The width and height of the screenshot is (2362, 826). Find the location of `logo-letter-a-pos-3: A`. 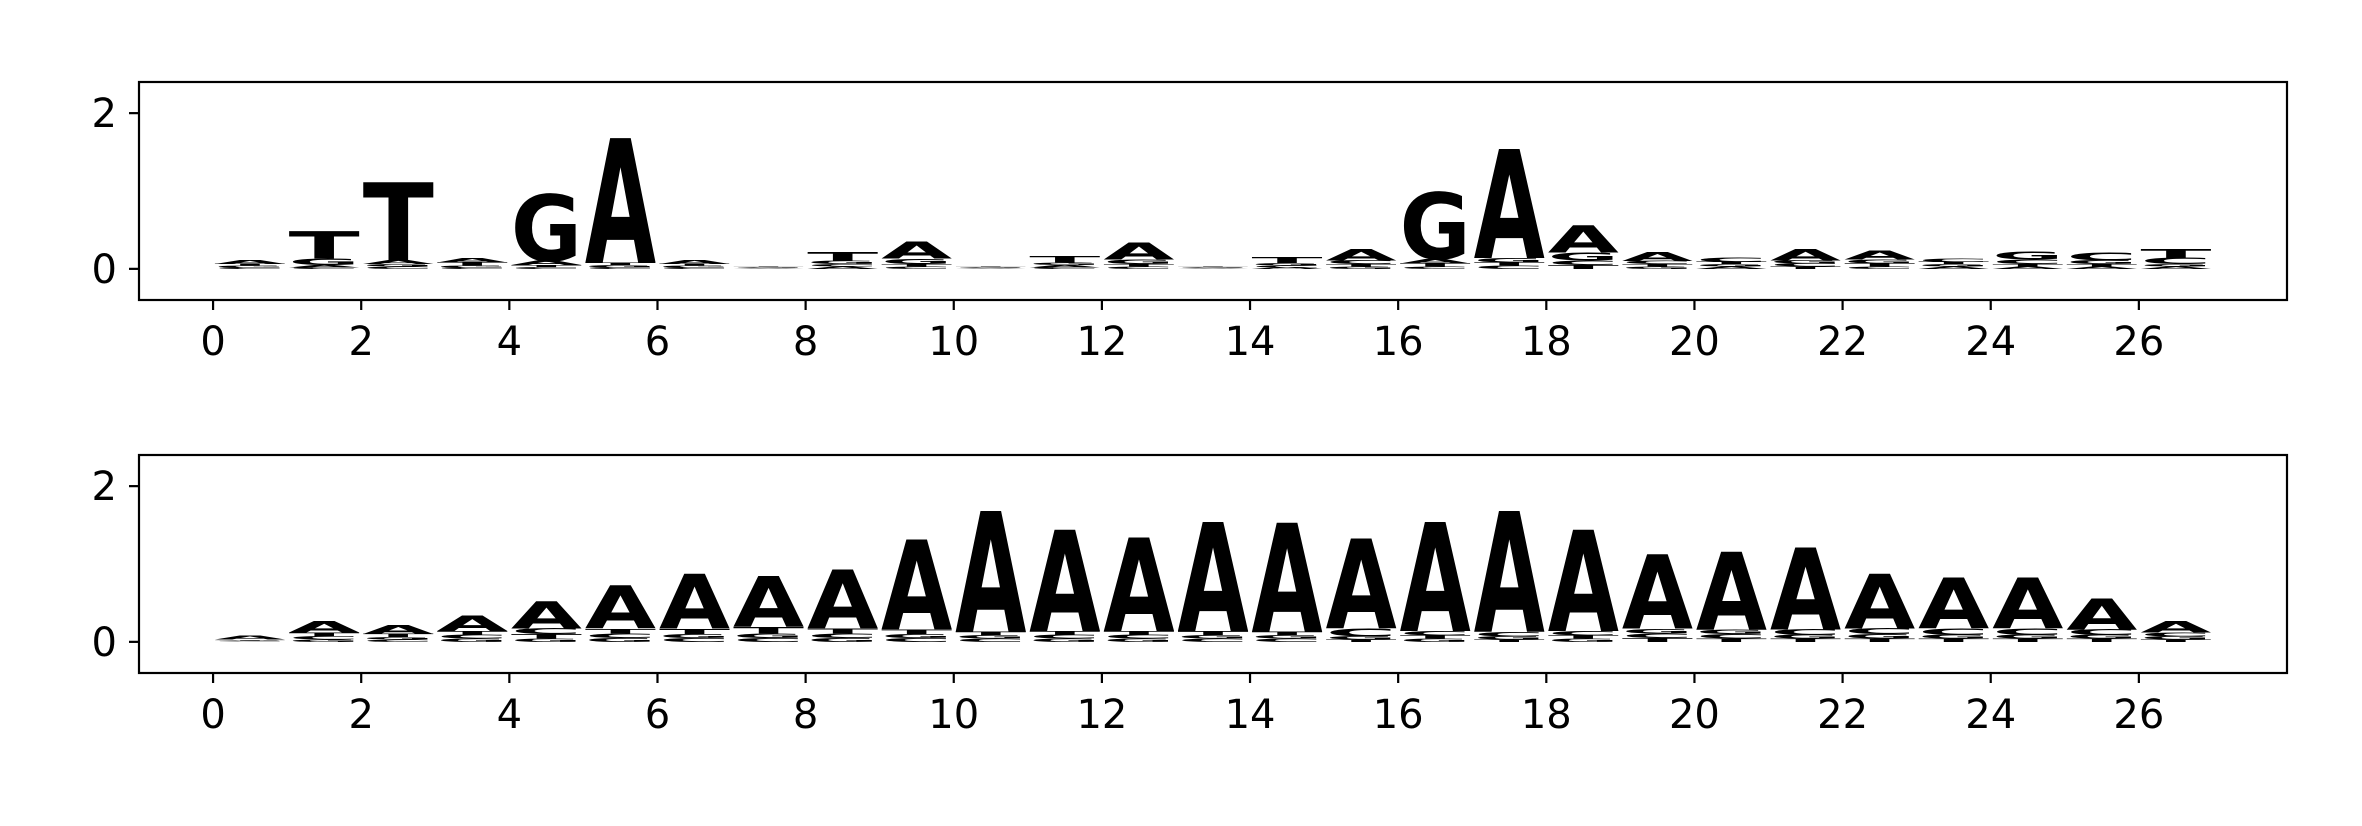

logo-letter-a-pos-3: A is located at coordinates (473, 260).